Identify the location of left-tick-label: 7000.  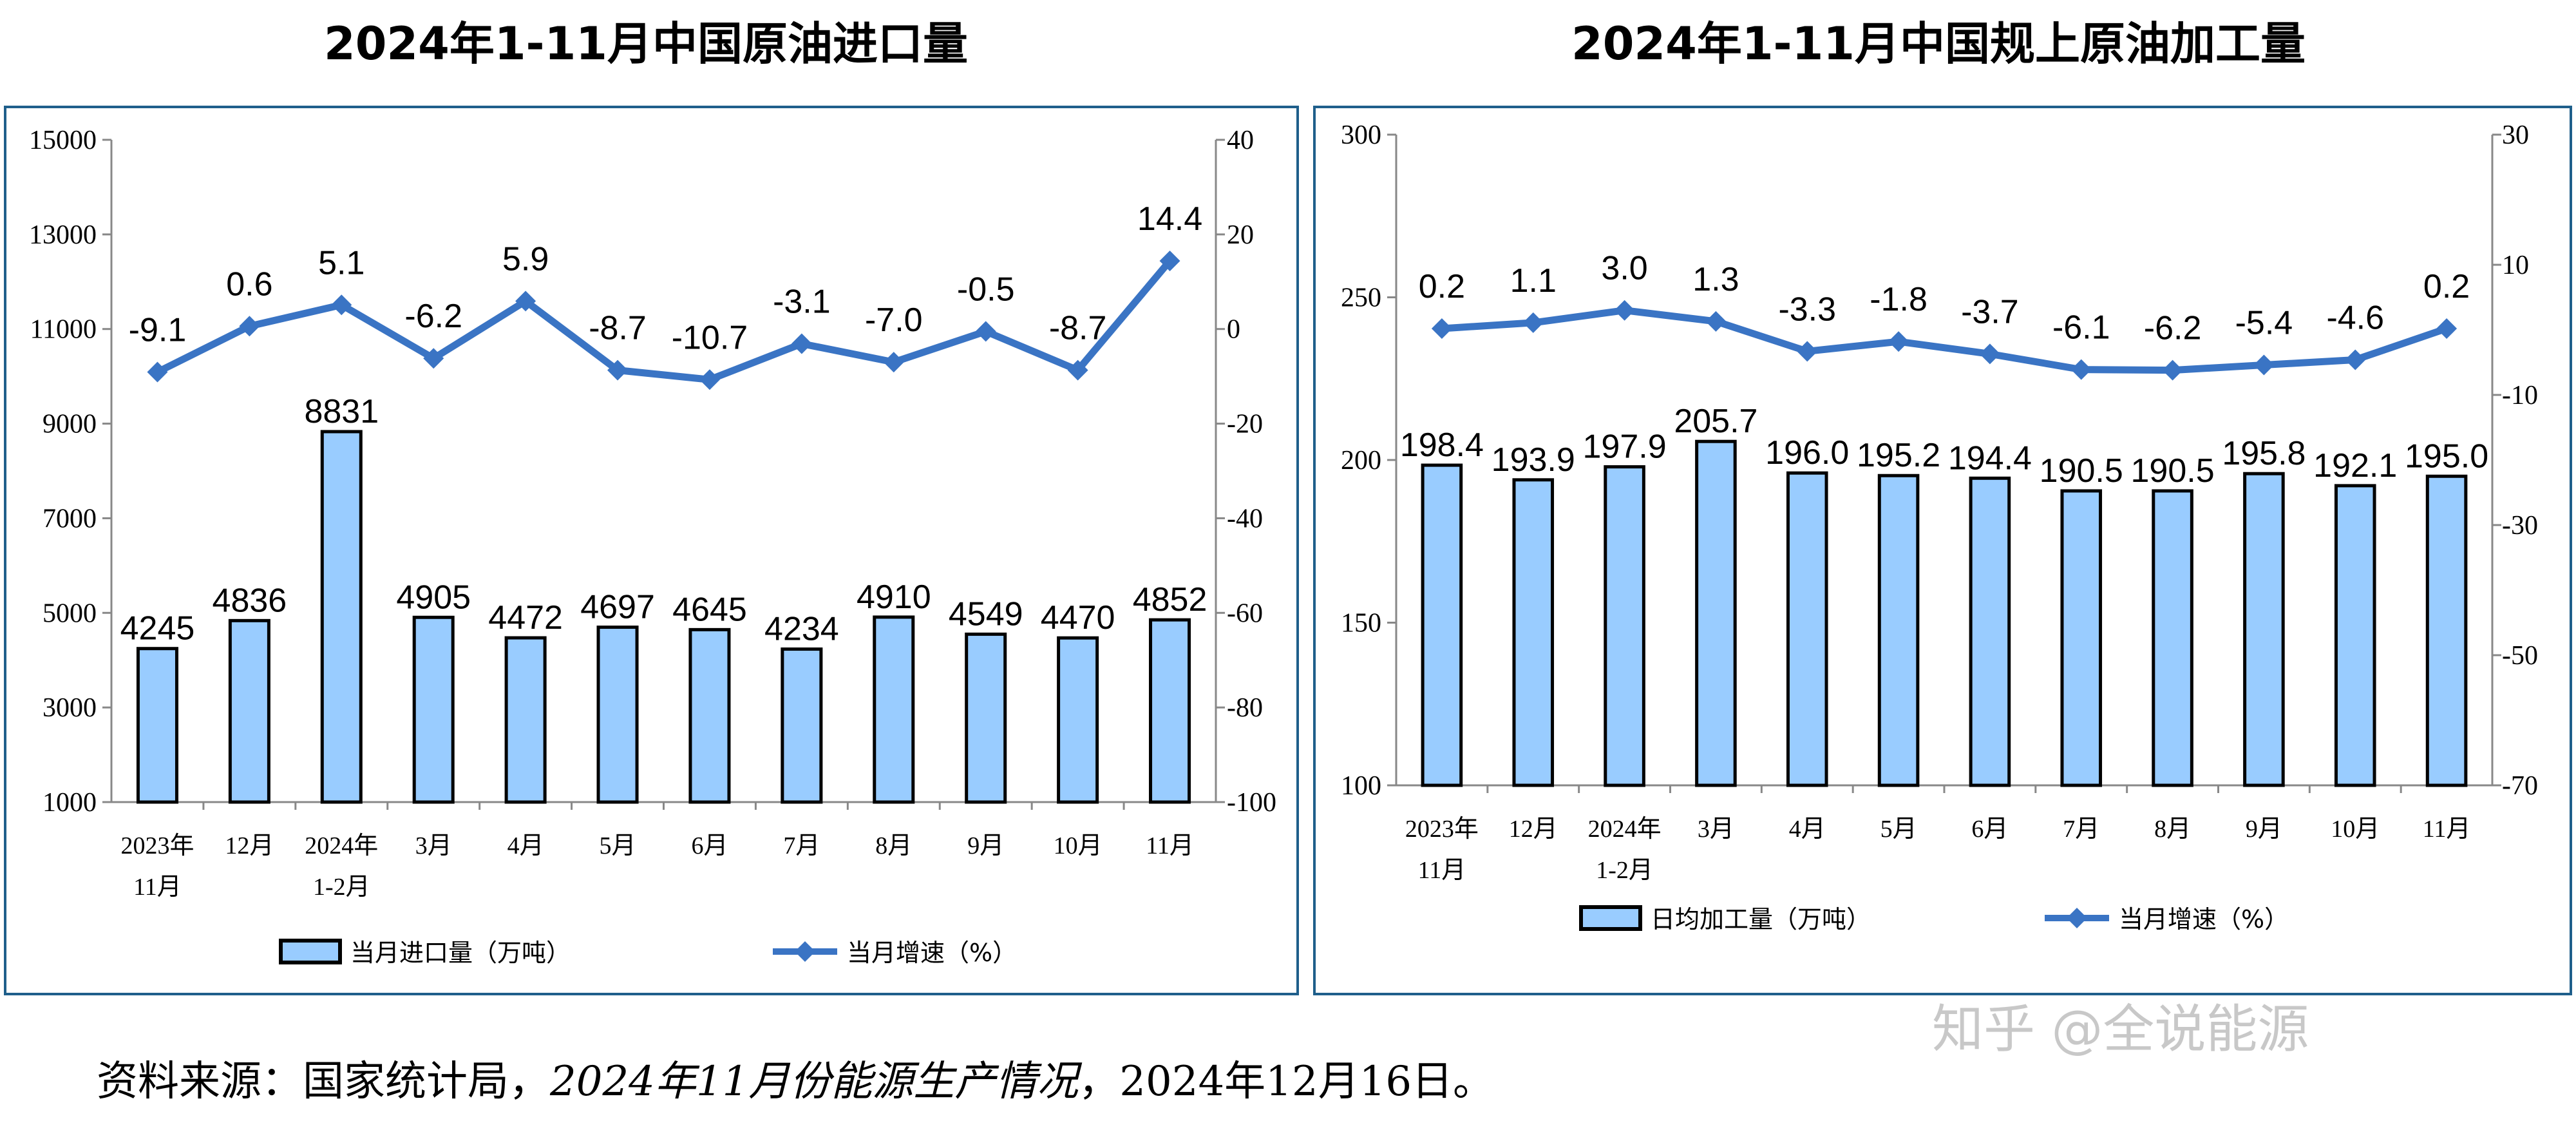
(70, 518).